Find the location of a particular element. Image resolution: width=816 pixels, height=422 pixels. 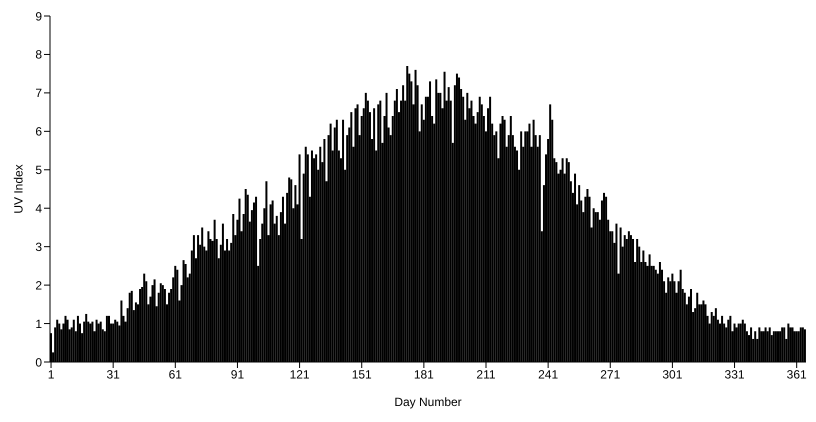

x-tick-label: 211 is located at coordinates (486, 375).